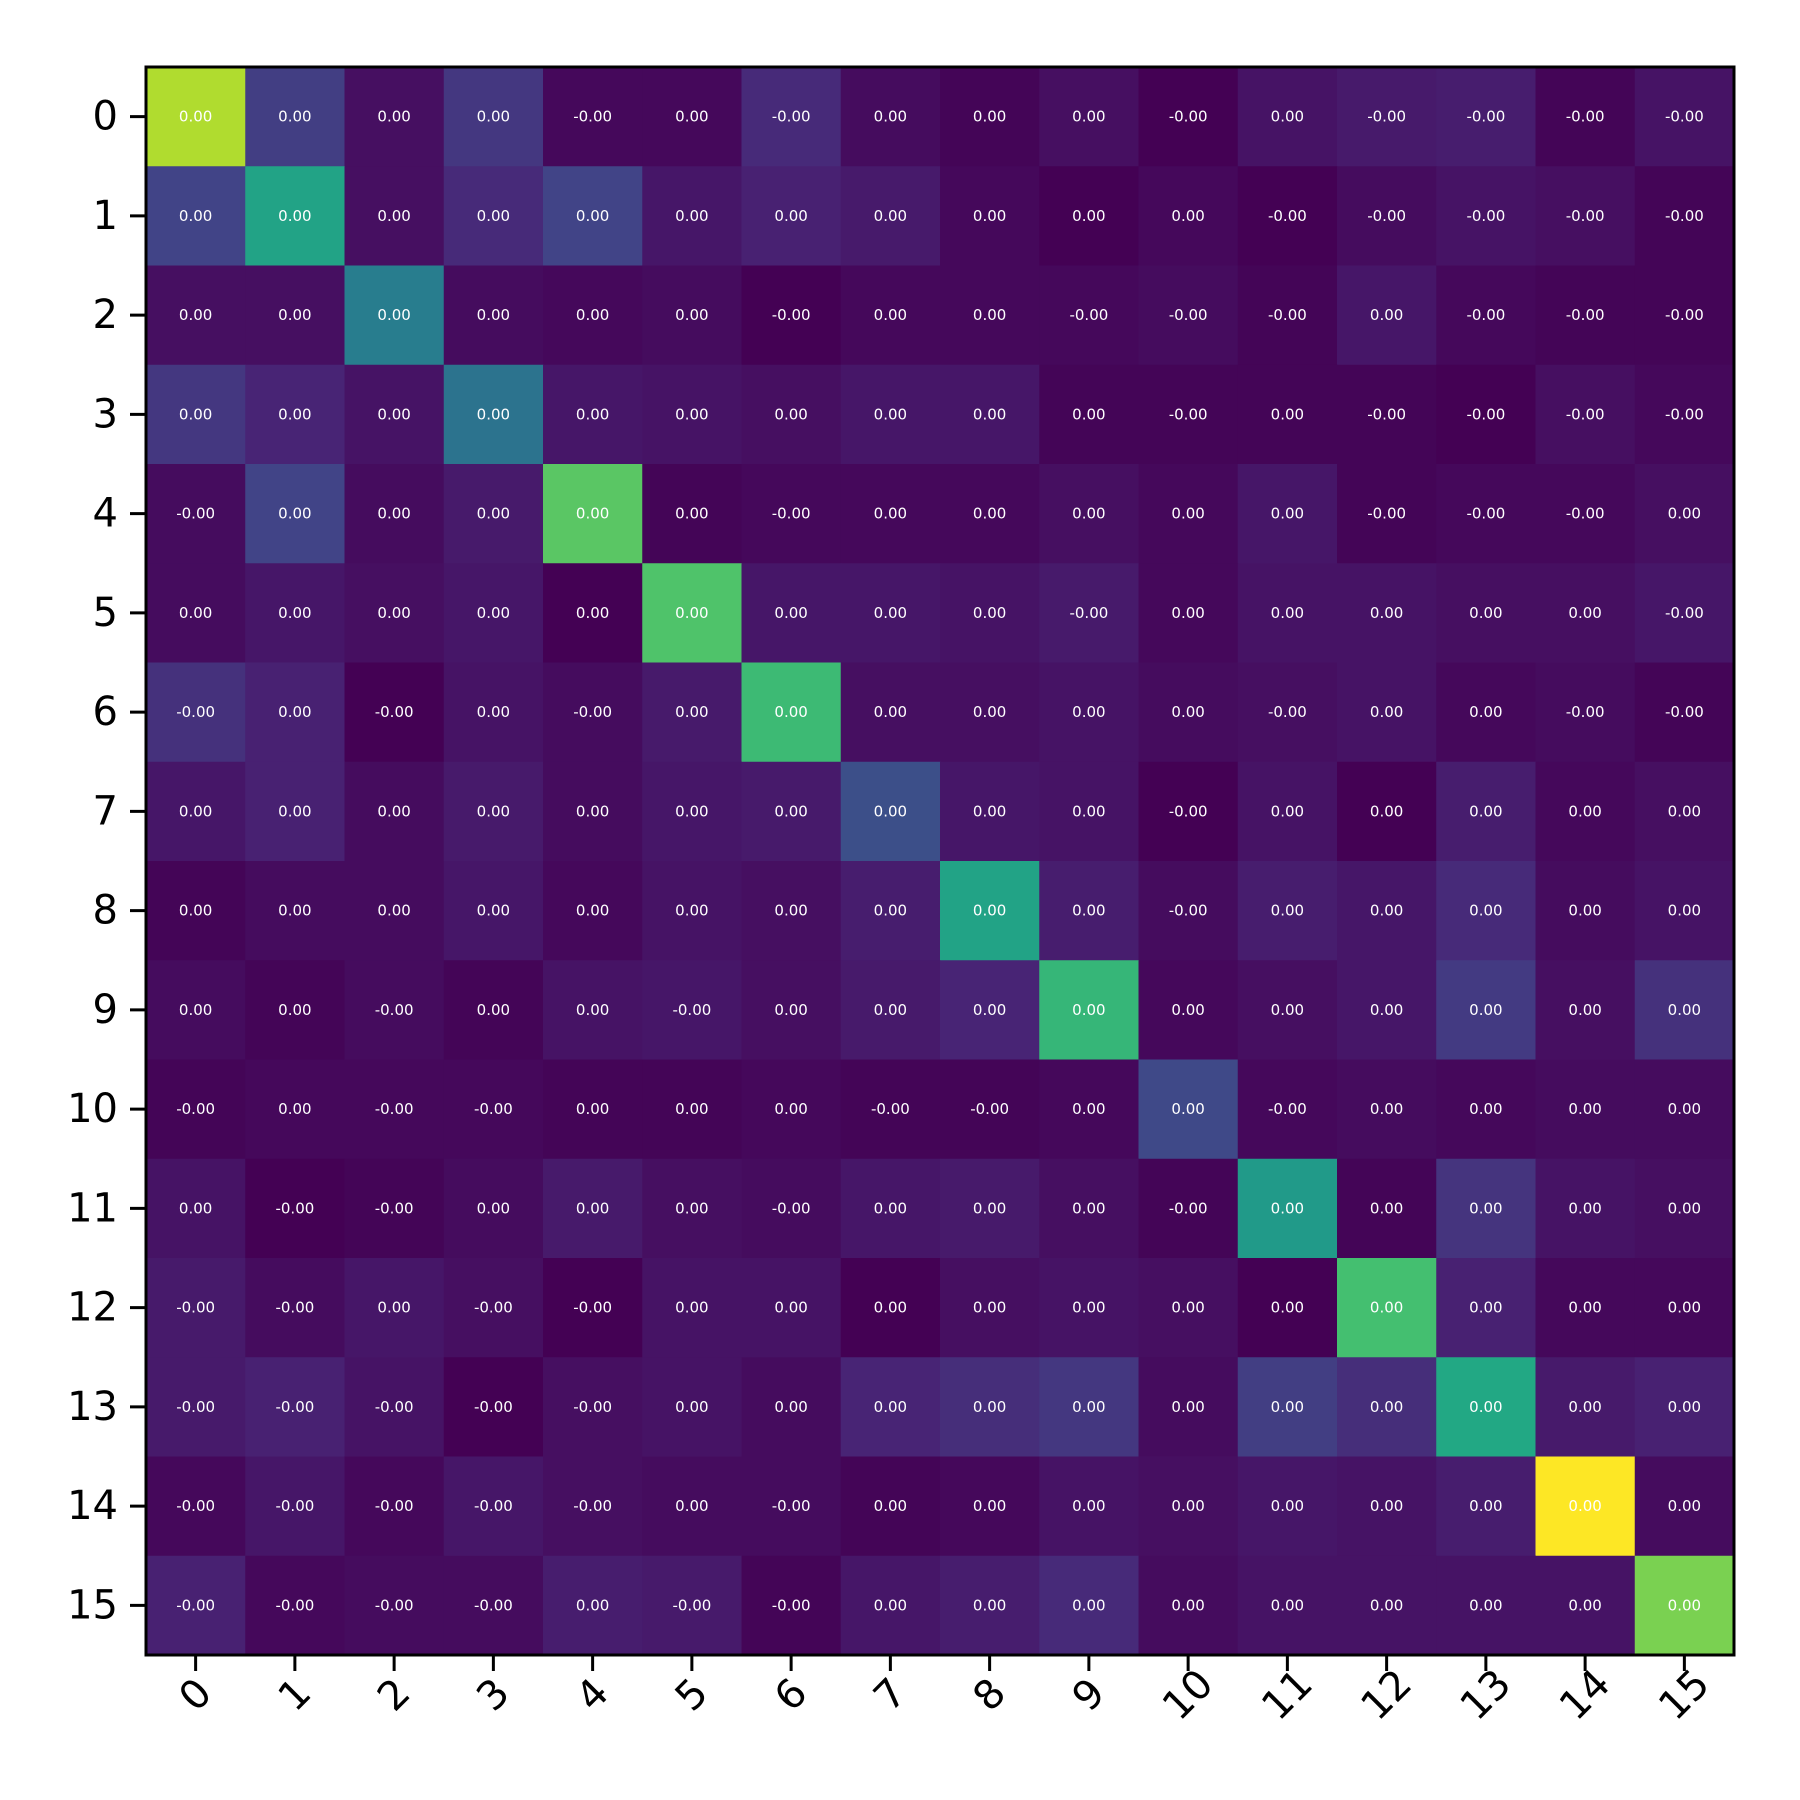 The width and height of the screenshot is (1800, 1800). What do you see at coordinates (92, 1407) in the screenshot?
I see `y-tick-label: 13` at bounding box center [92, 1407].